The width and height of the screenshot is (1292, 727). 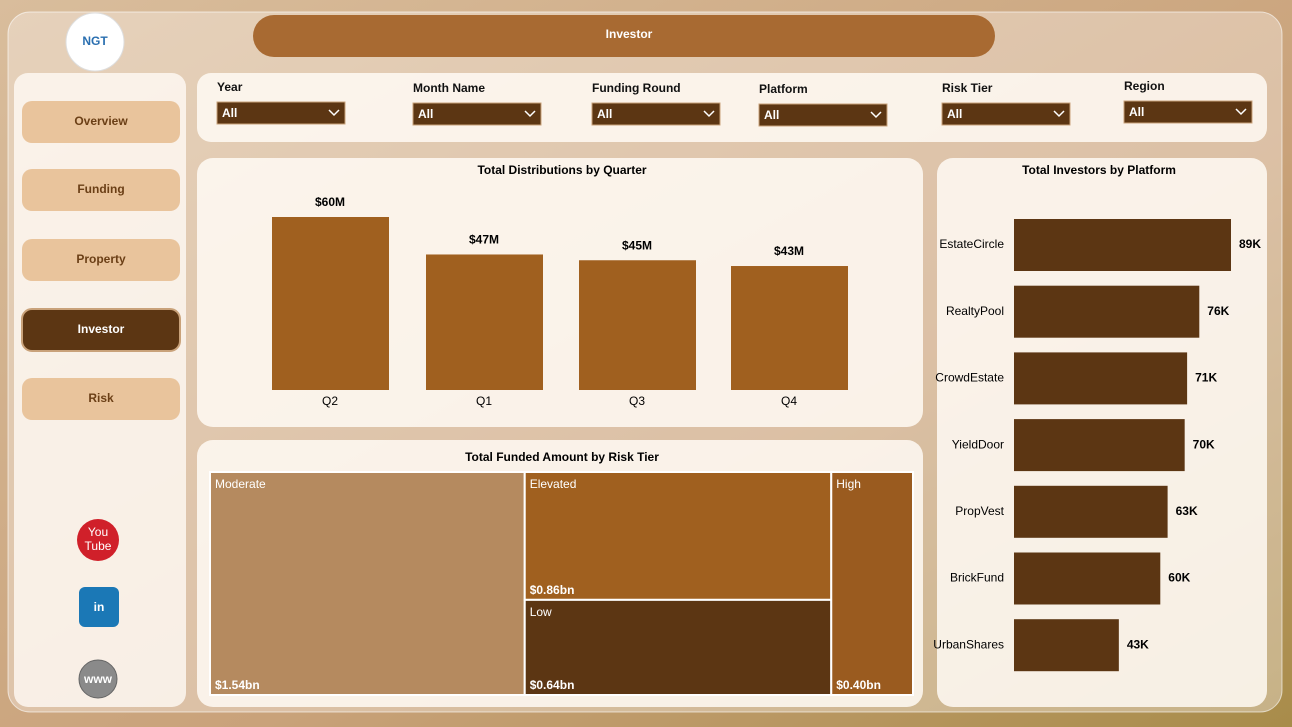 I want to click on logo, so click(x=95, y=42).